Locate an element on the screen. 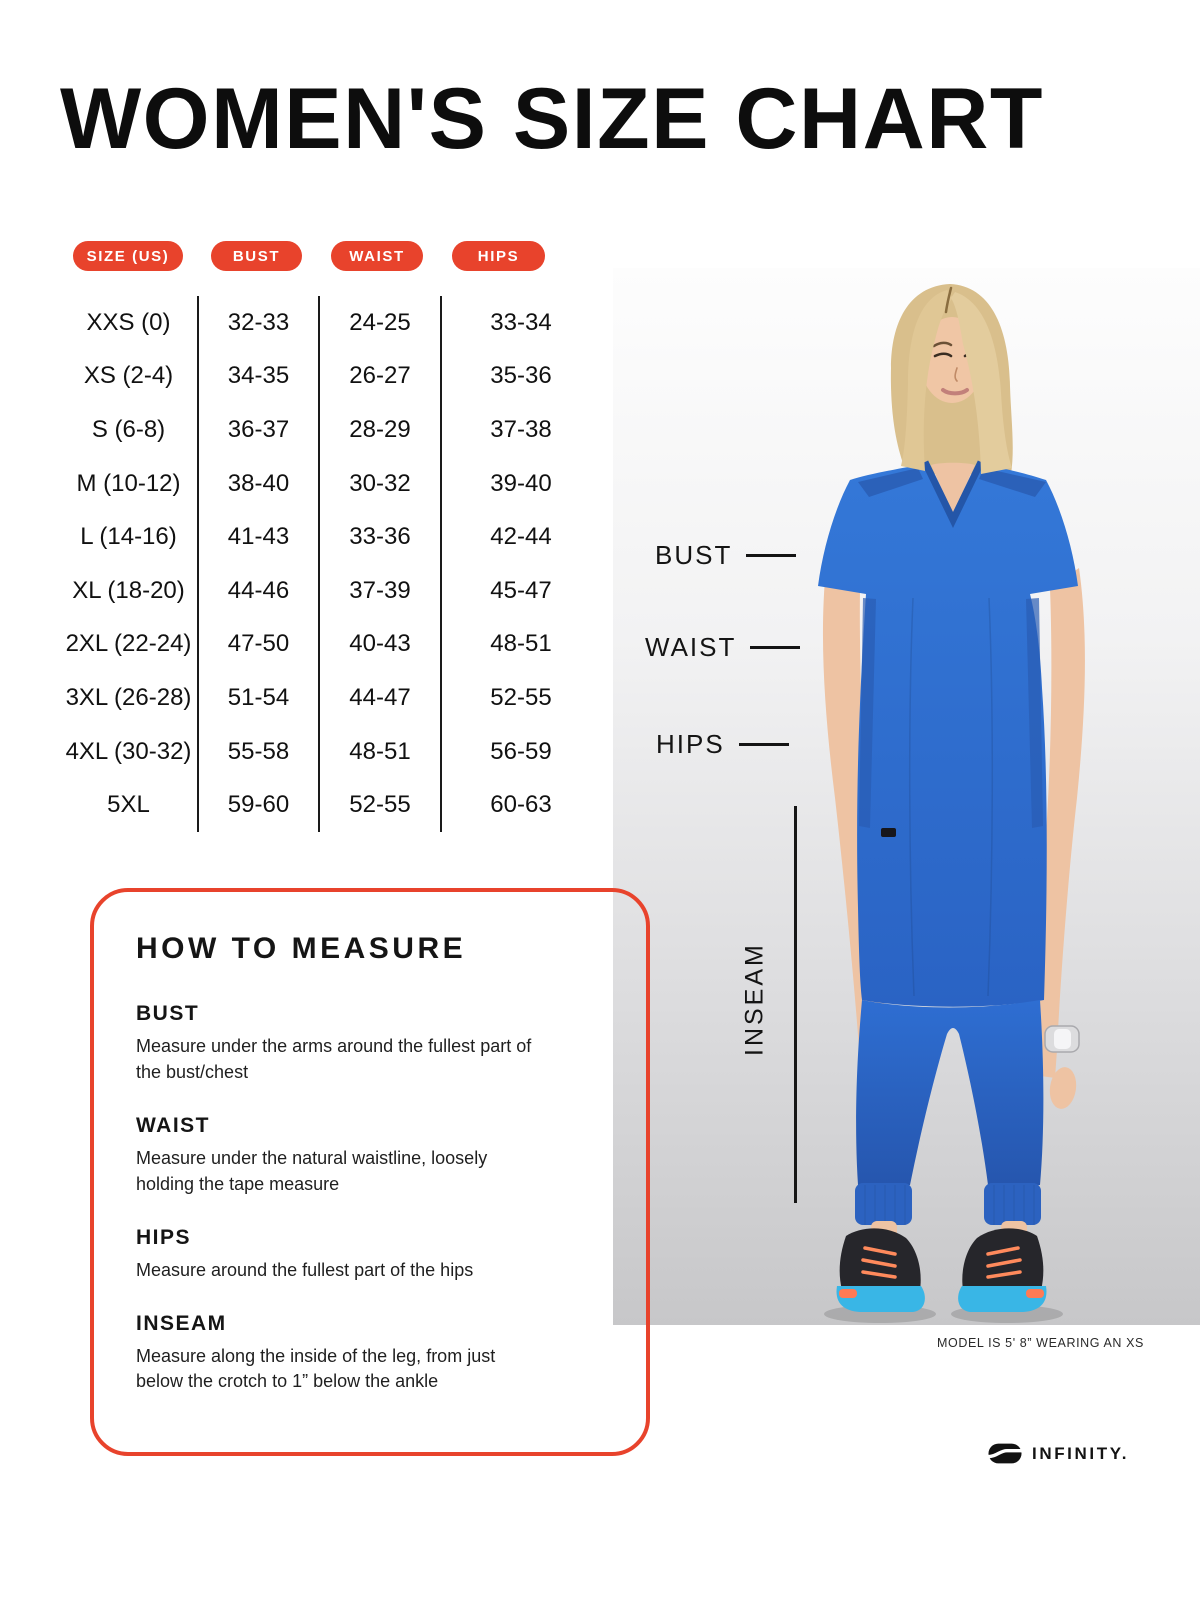 Image resolution: width=1200 pixels, height=1600 pixels. size-cell: L (14-16) is located at coordinates (128, 537).